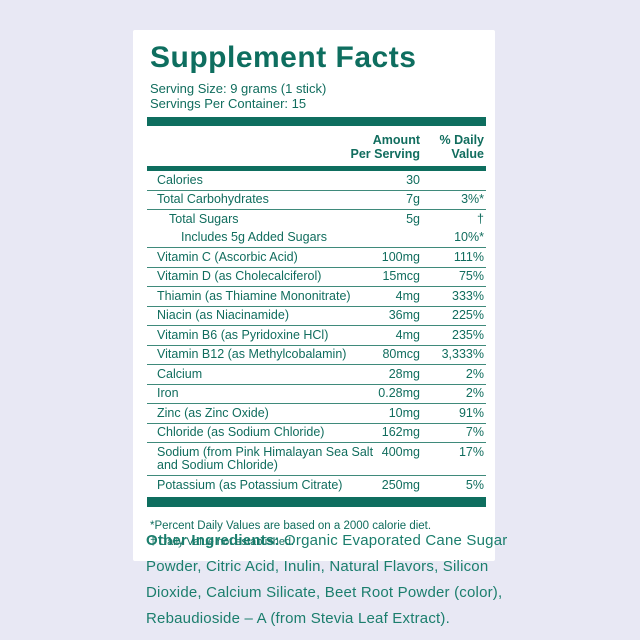  Describe the element at coordinates (243, 334) in the screenshot. I see `nutrient-name: Vitamin B6 (as Pyridoxine HCl)` at that location.